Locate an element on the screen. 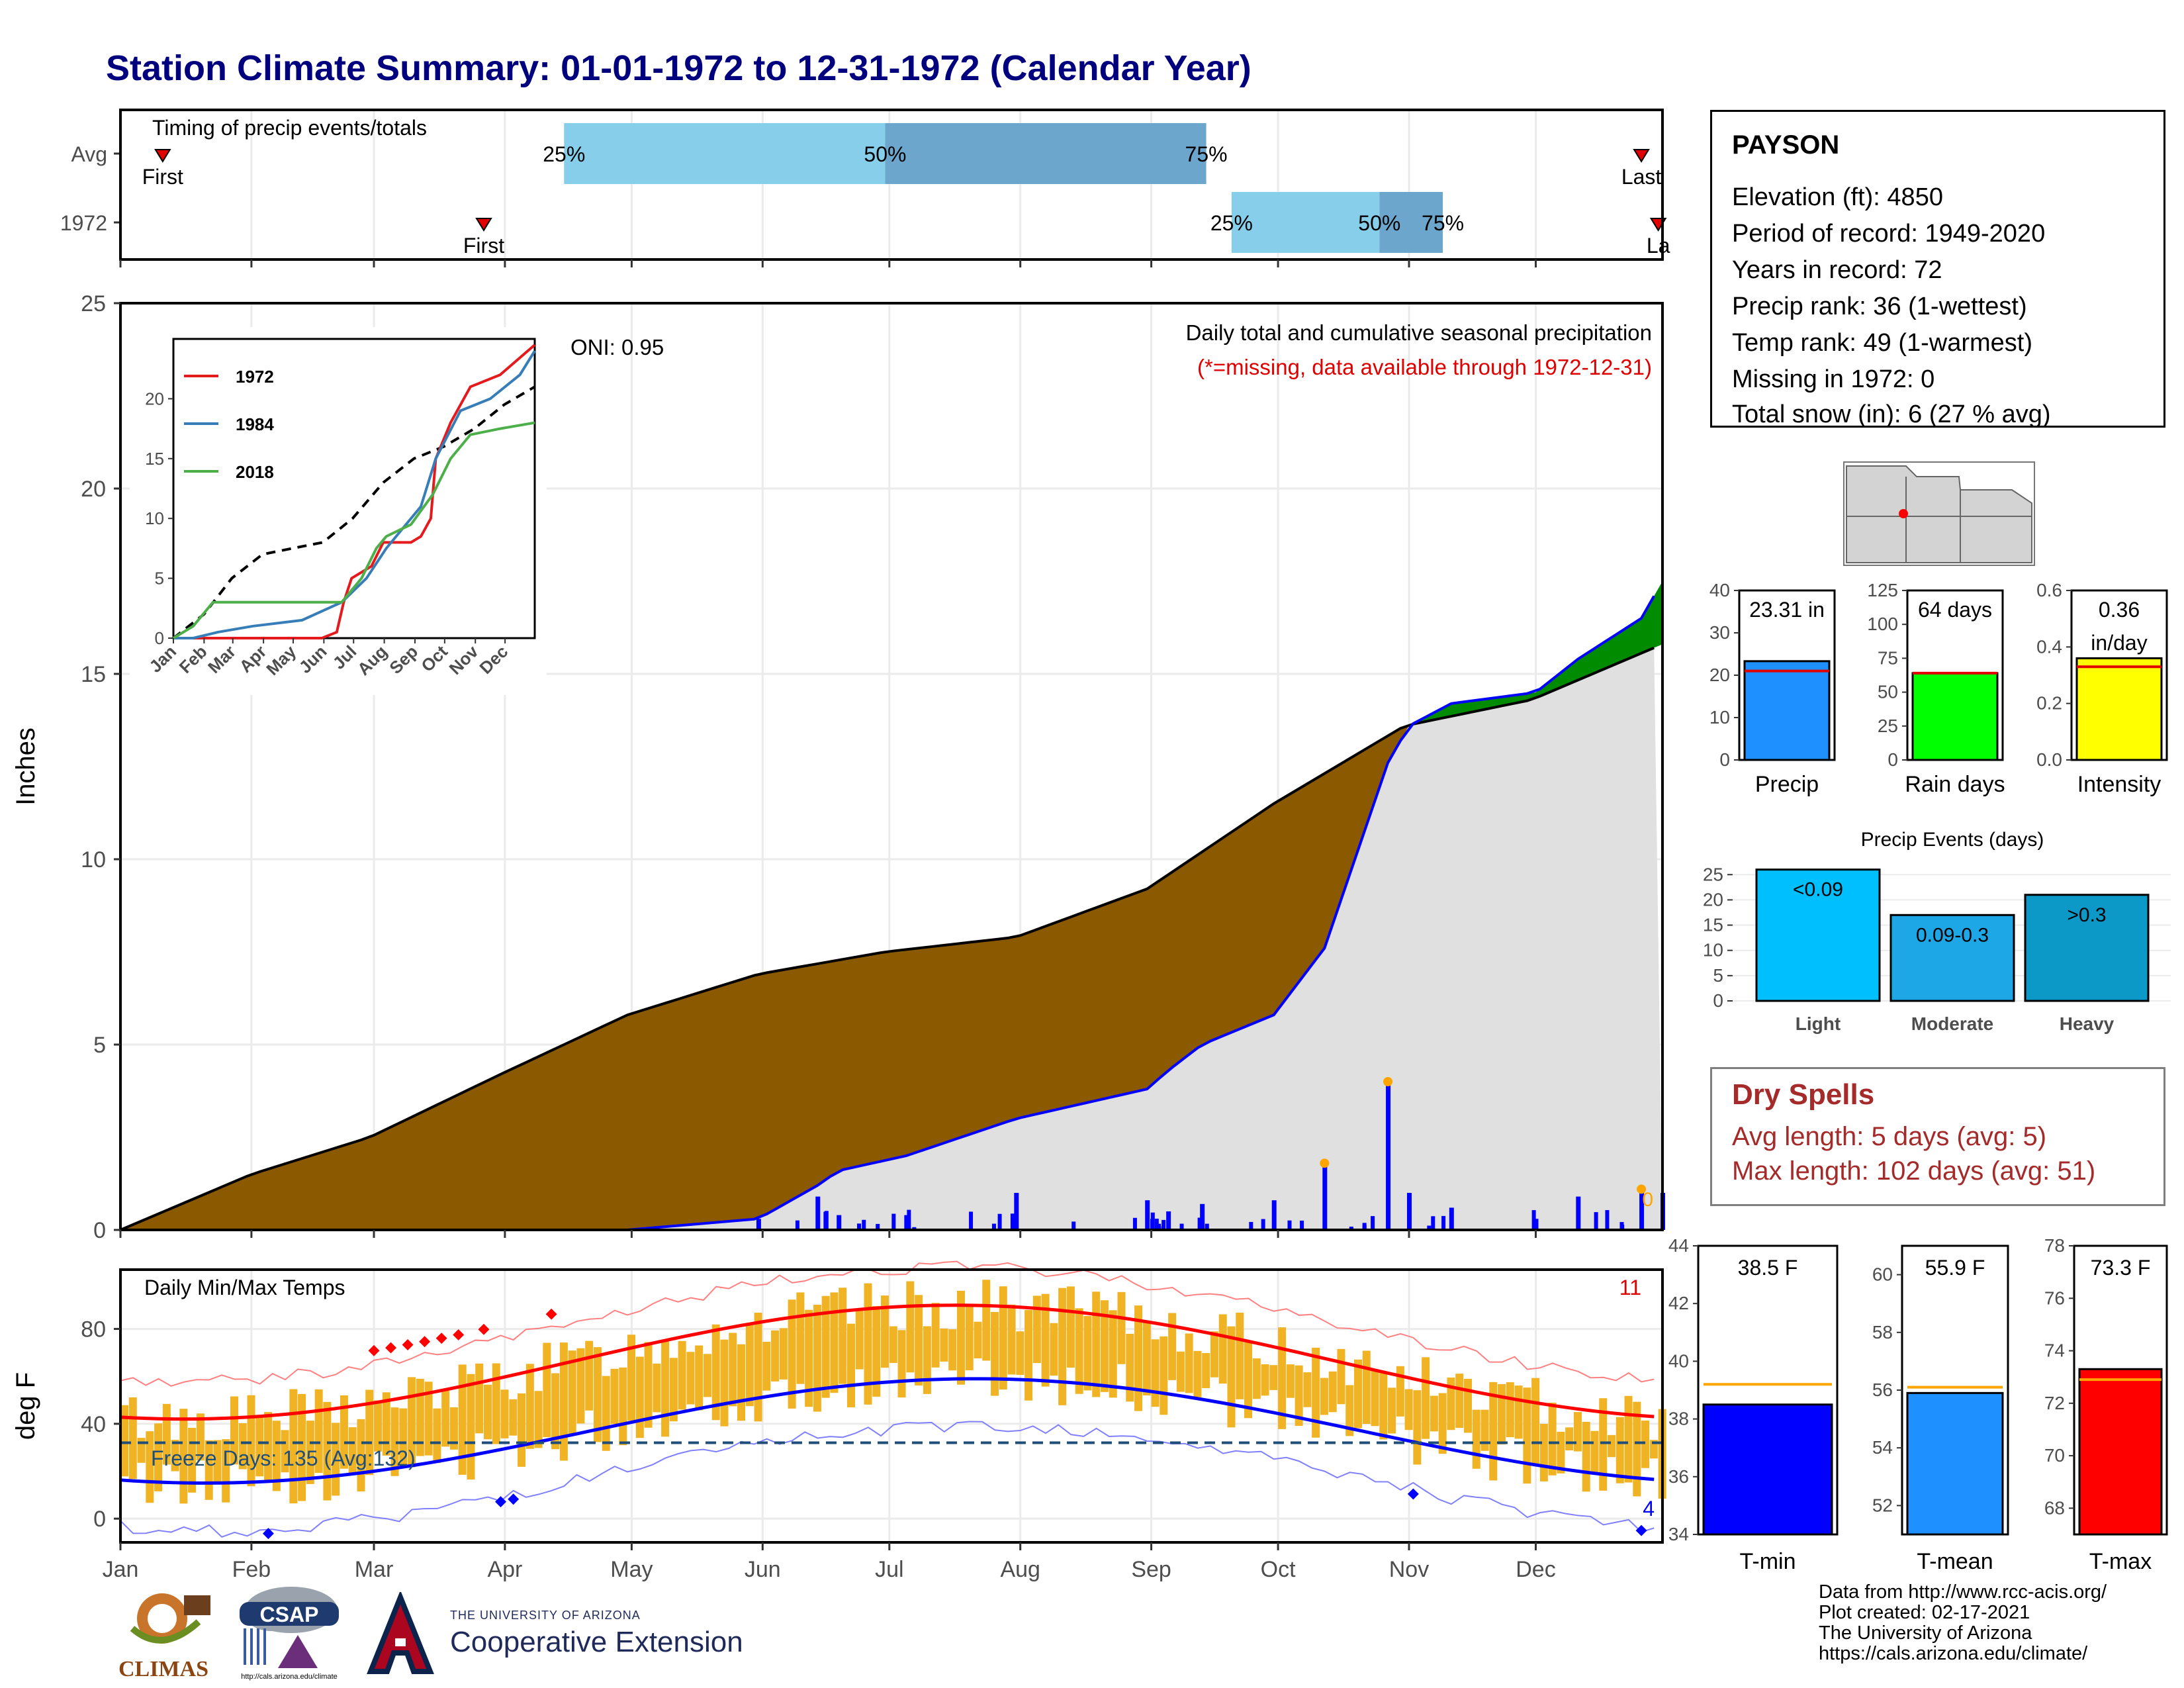 The image size is (2184, 1688). temp-record-high-marker is located at coordinates (441, 1338).